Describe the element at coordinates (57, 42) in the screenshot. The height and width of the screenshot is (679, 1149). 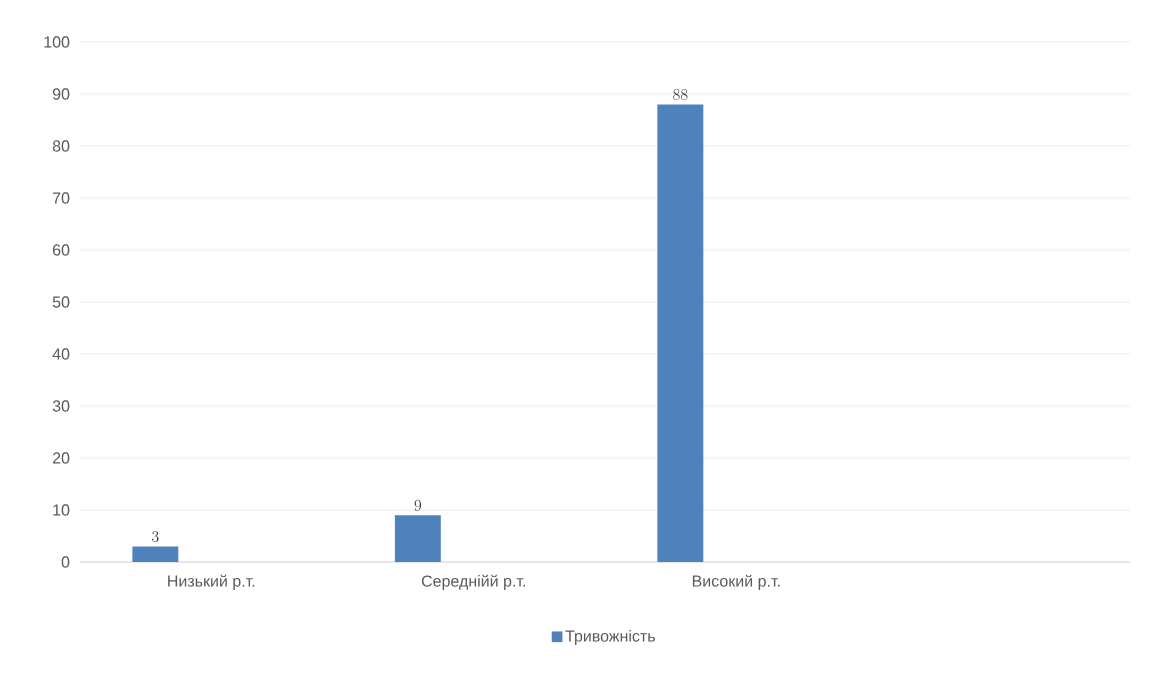
I see `y-tick-label: 100` at that location.